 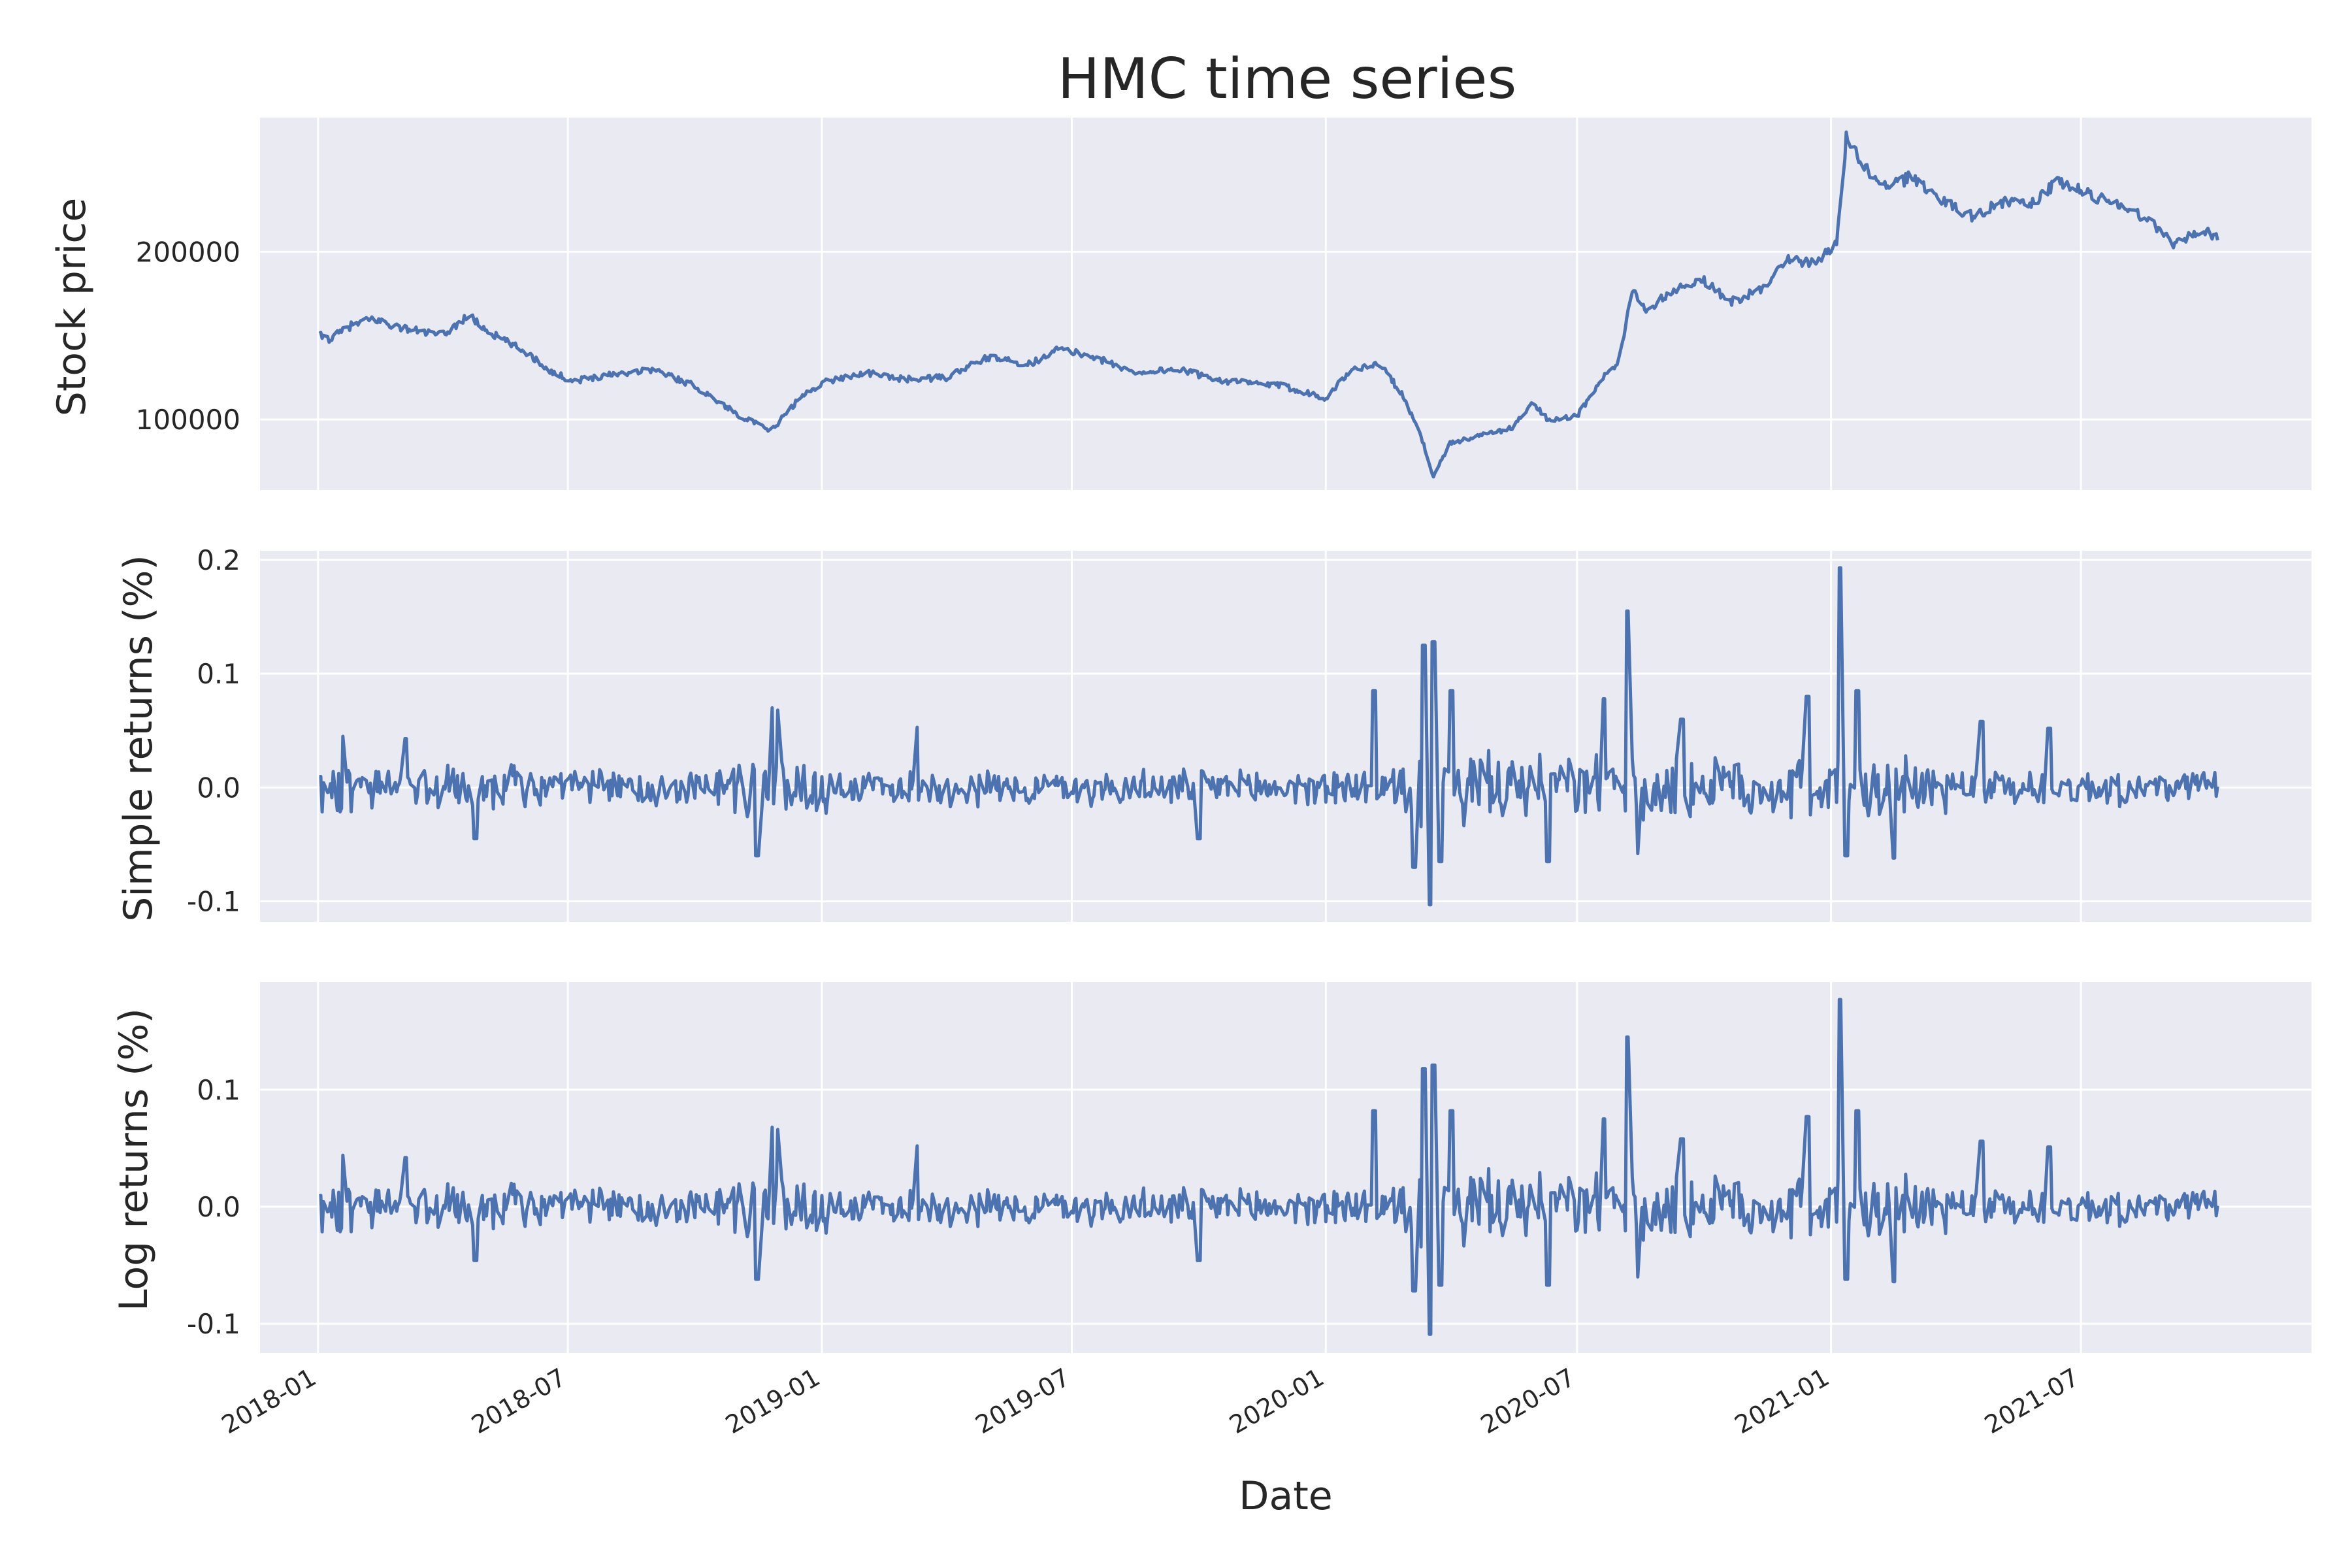 I want to click on y-tick-label: 100000, so click(x=188, y=420).